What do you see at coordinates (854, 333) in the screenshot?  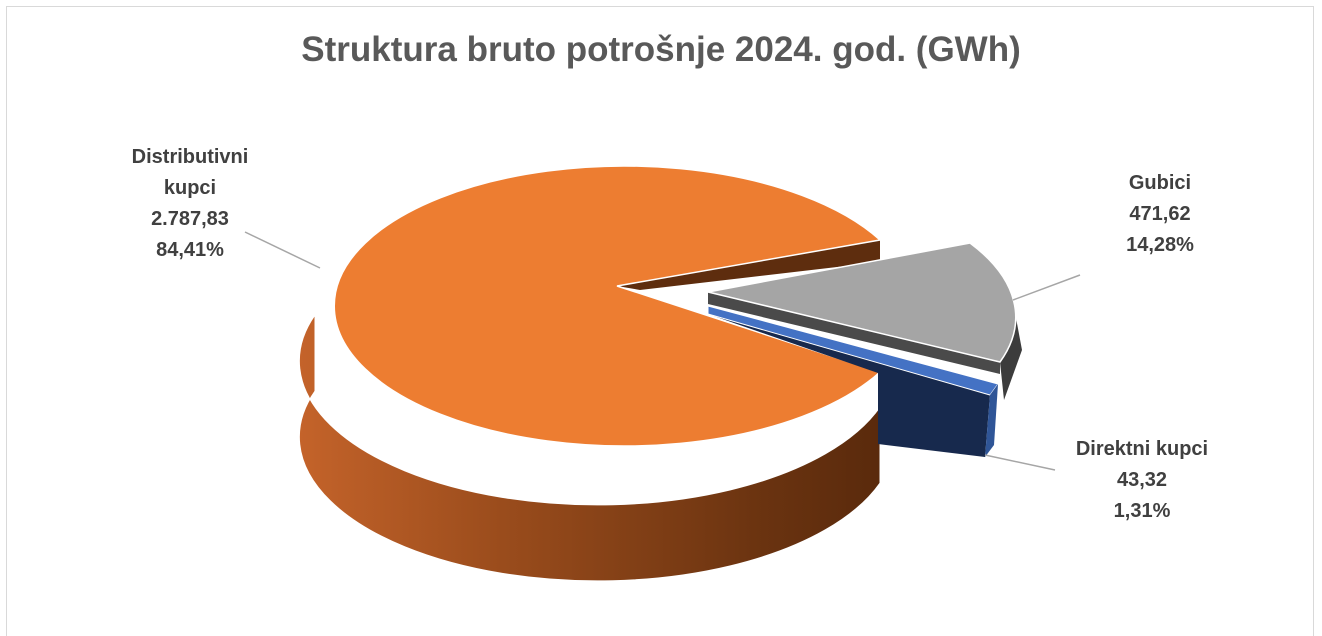 I see `slice-cut-gubici` at bounding box center [854, 333].